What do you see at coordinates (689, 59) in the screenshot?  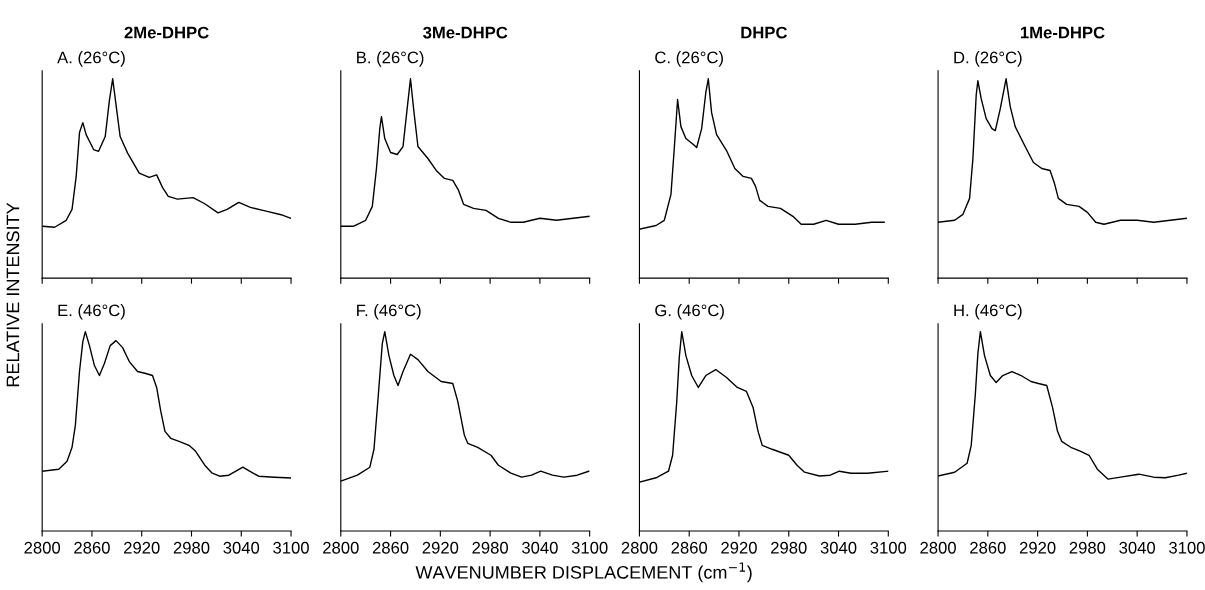 I see `chart-title: C. (26°C)` at bounding box center [689, 59].